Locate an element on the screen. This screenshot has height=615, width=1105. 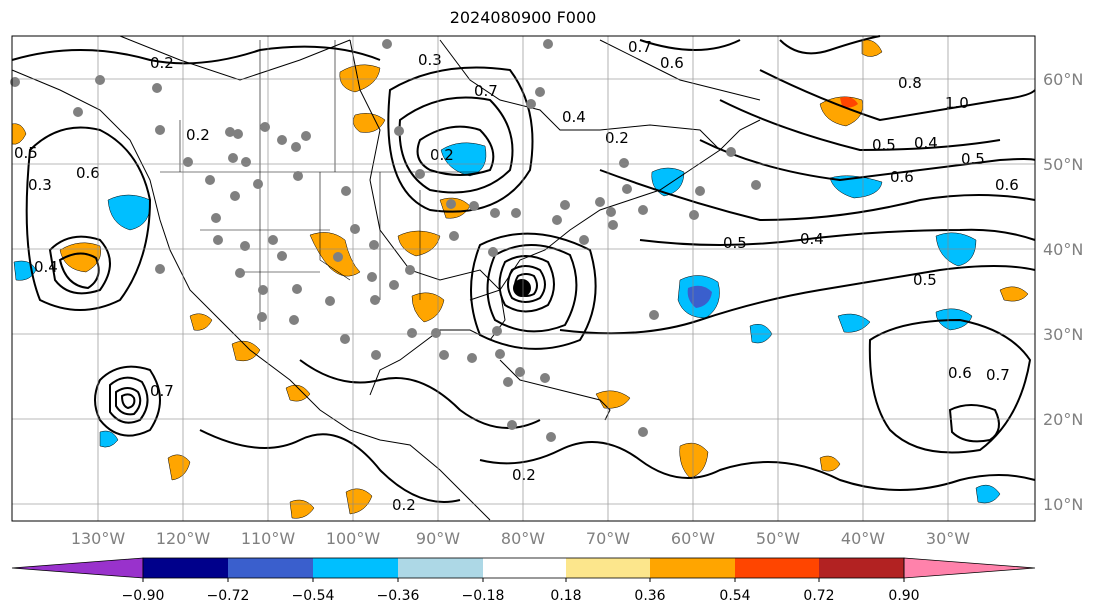
colorbar-segments is located at coordinates (523, 569).